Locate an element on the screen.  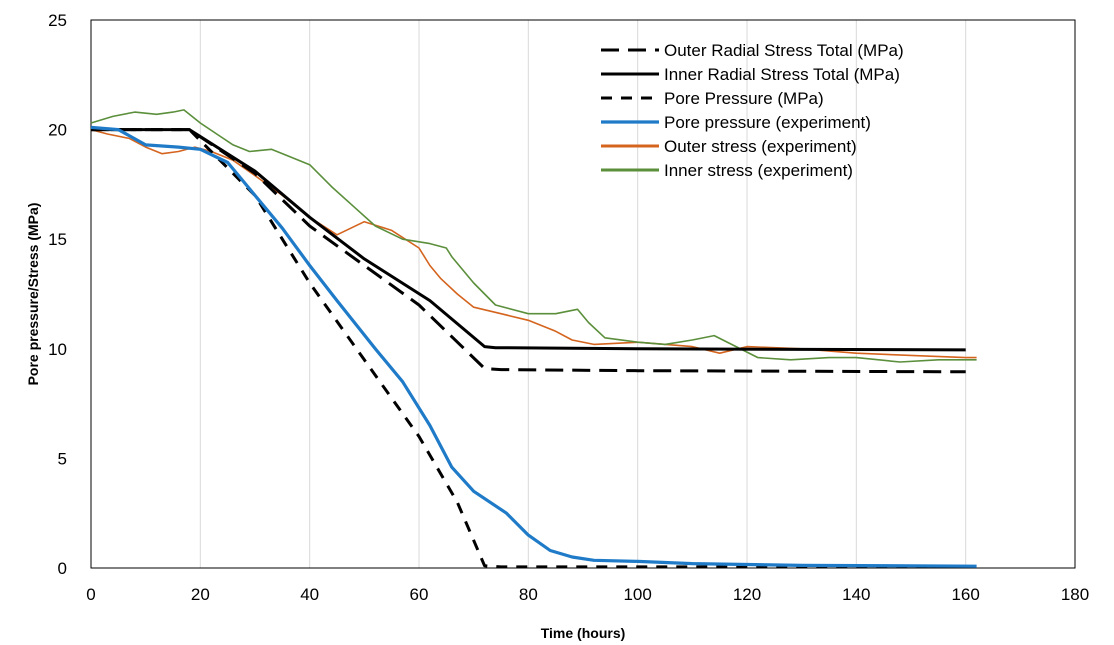
x-tick-label: 160 is located at coordinates (965, 594).